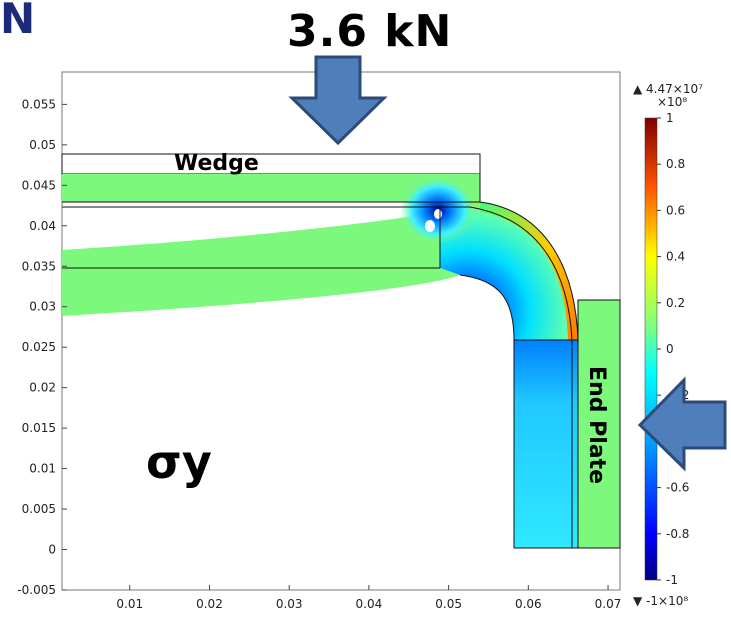  I want to click on colorbar-tick-label: 0.8, so click(675, 164).